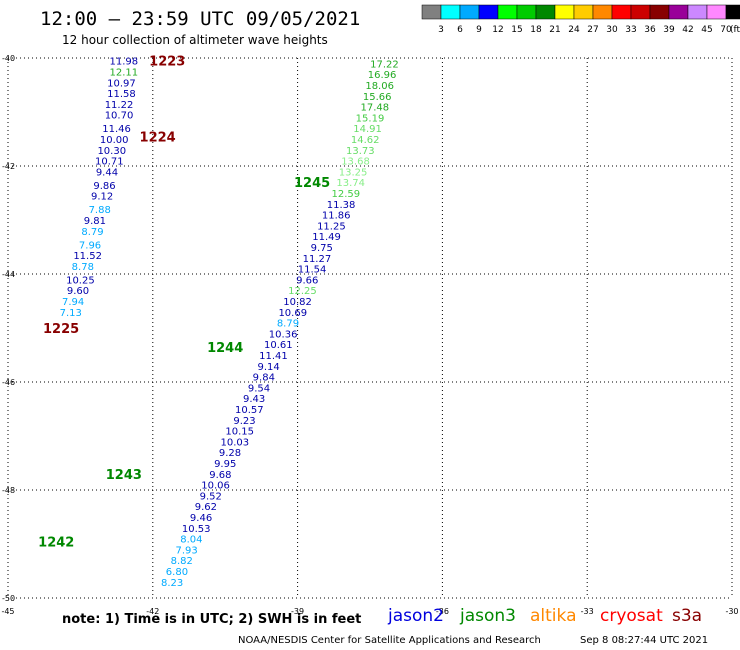  Describe the element at coordinates (516, 30) in the screenshot. I see `scale-label: 15` at that location.